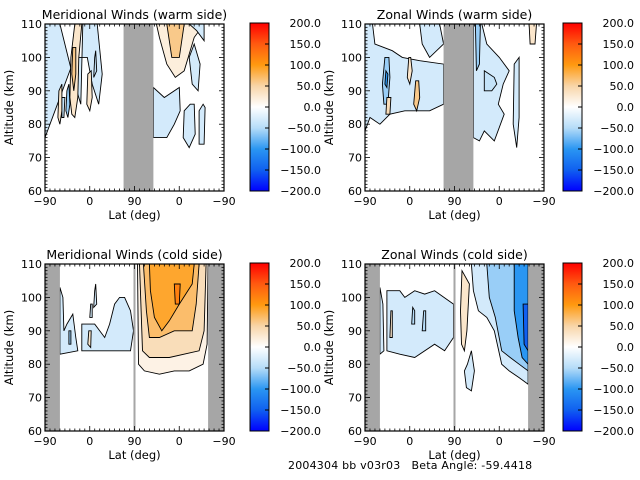  I want to click on beta-angle-label: Beta Angle:, so click(444, 465).